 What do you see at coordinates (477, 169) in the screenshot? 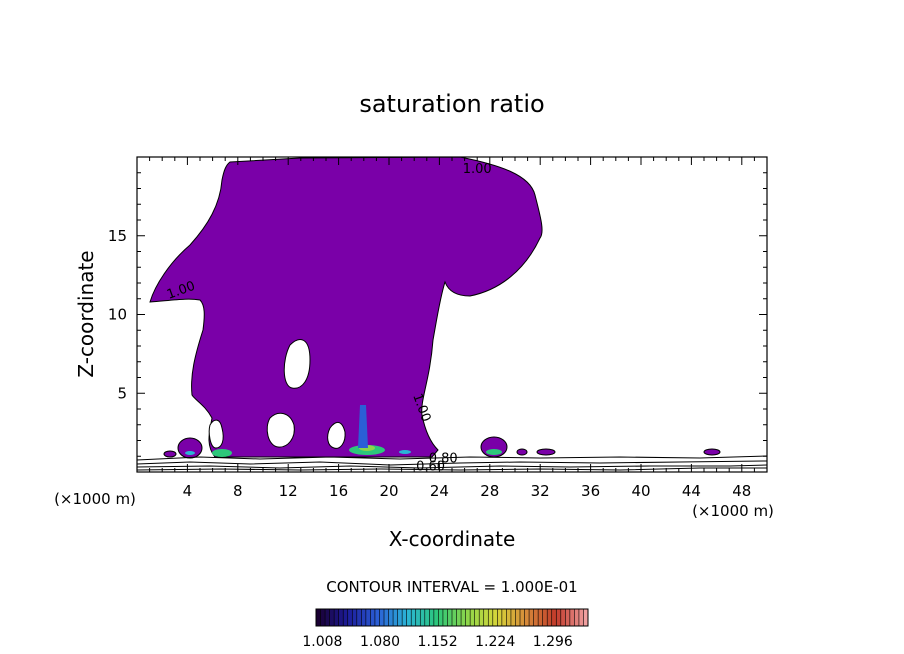
I see `contour-label: 1.00` at bounding box center [477, 169].